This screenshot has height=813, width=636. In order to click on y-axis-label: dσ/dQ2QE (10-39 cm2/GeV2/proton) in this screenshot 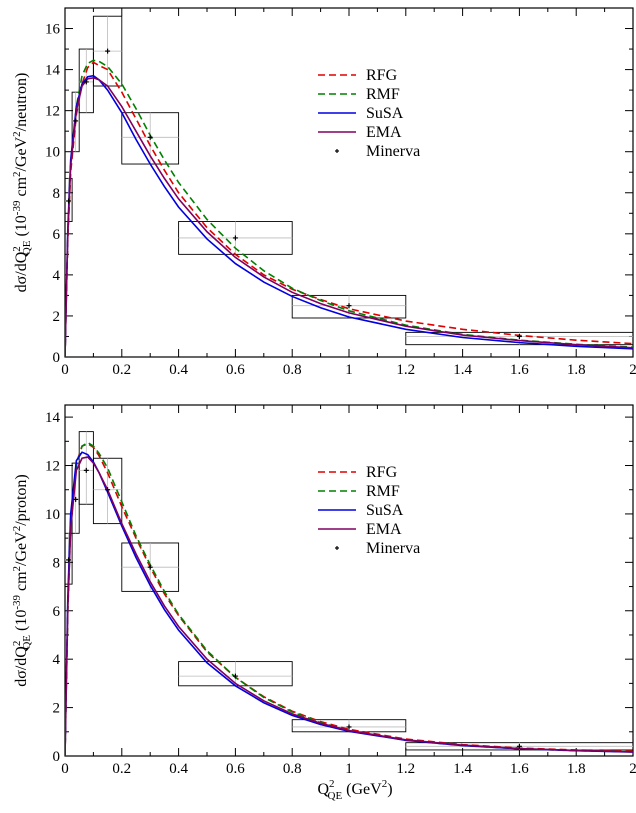, I will do `click(22, 580)`.